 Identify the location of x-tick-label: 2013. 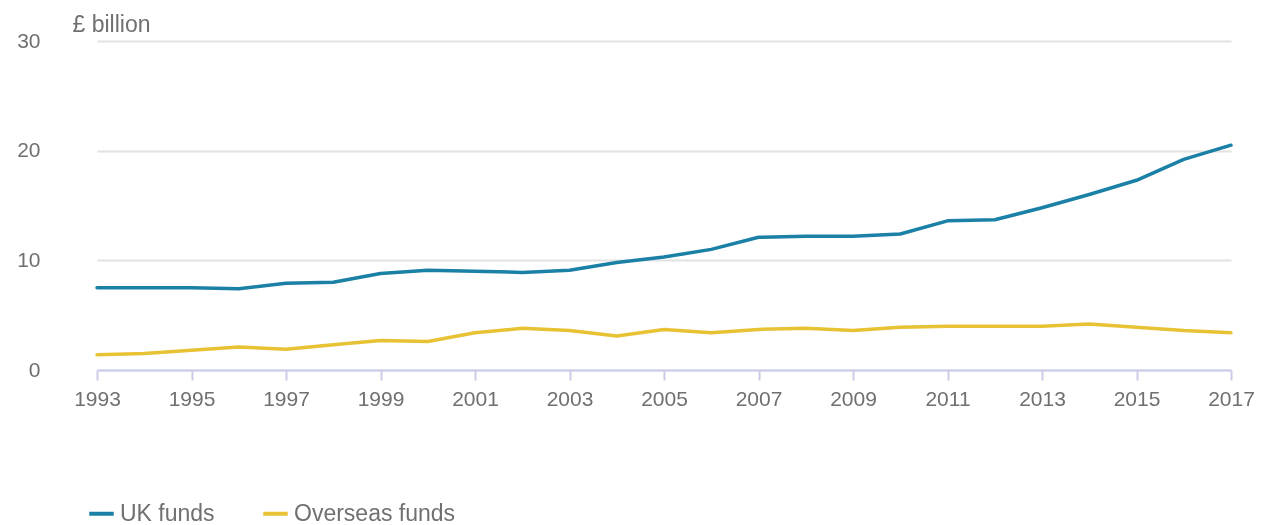
(1042, 398).